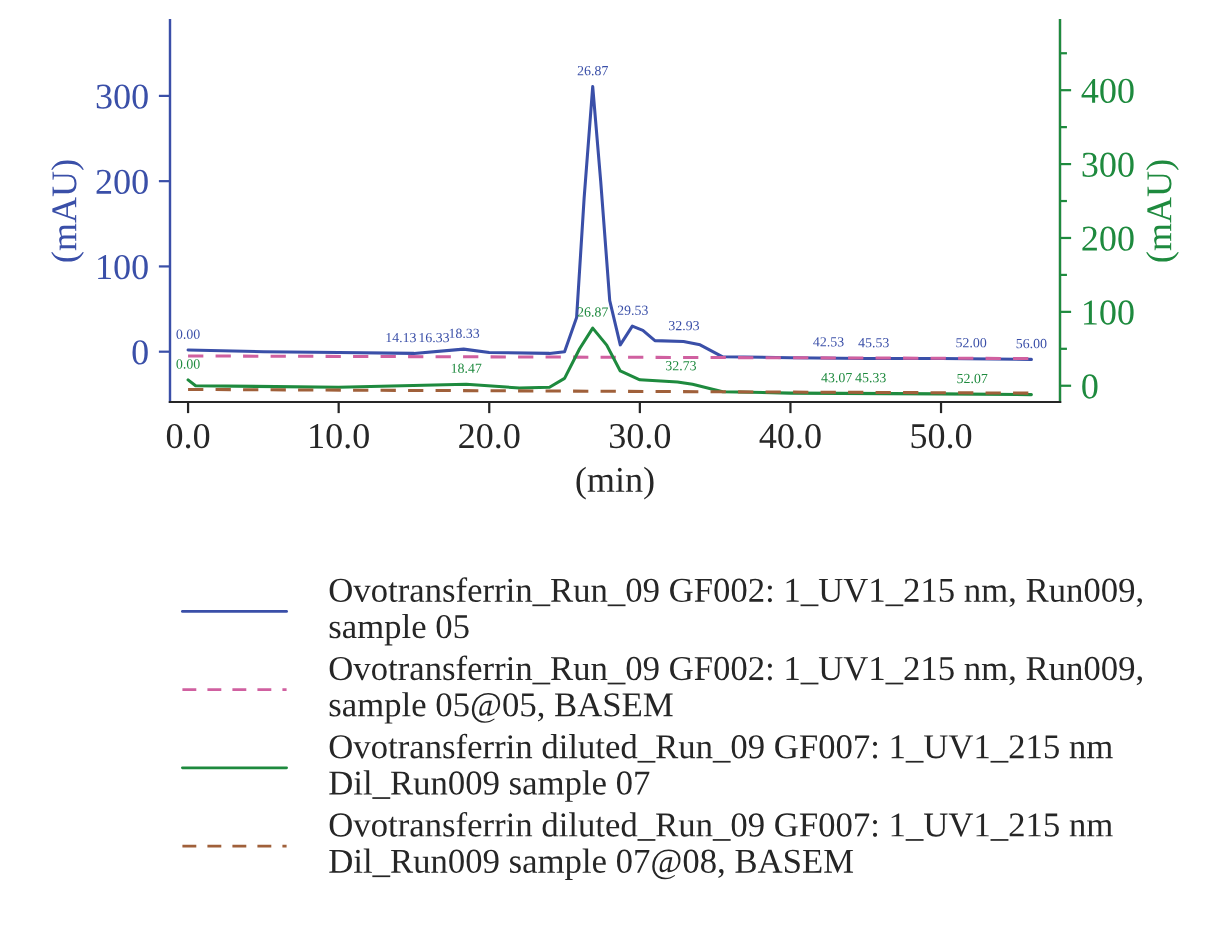  What do you see at coordinates (489, 436) in the screenshot?
I see `x-tick-label: 20.0` at bounding box center [489, 436].